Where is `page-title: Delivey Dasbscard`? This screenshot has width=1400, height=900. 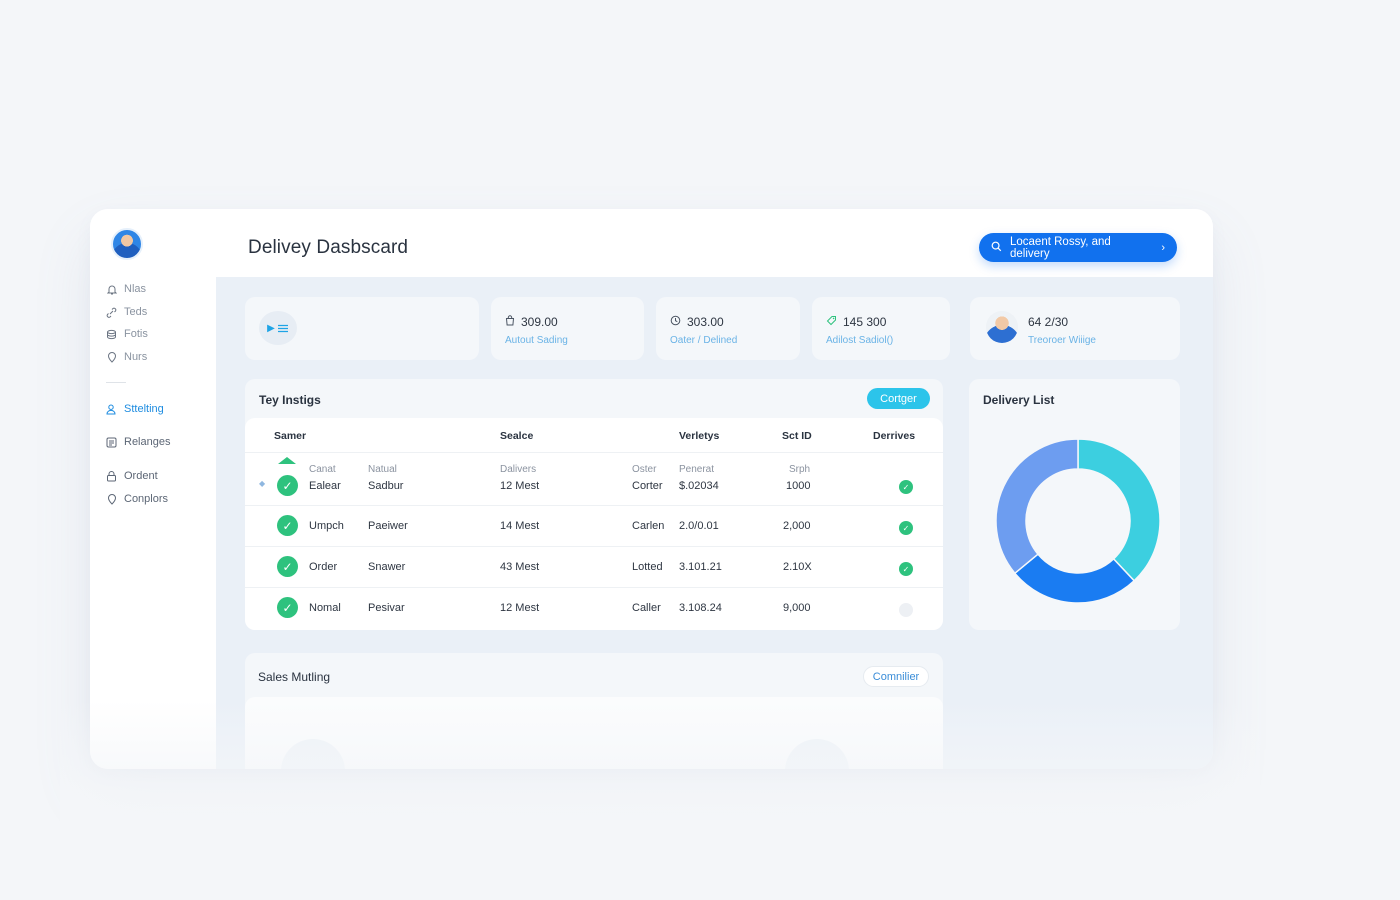
page-title: Delivey Dasbscard is located at coordinates (328, 247).